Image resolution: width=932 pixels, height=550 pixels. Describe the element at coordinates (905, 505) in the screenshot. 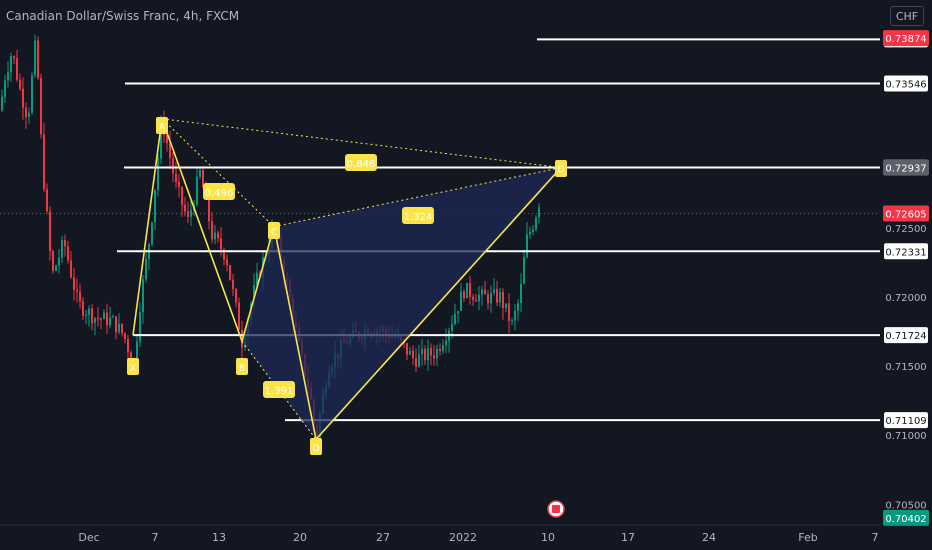

I see `y-tick-label: 0.70500` at that location.